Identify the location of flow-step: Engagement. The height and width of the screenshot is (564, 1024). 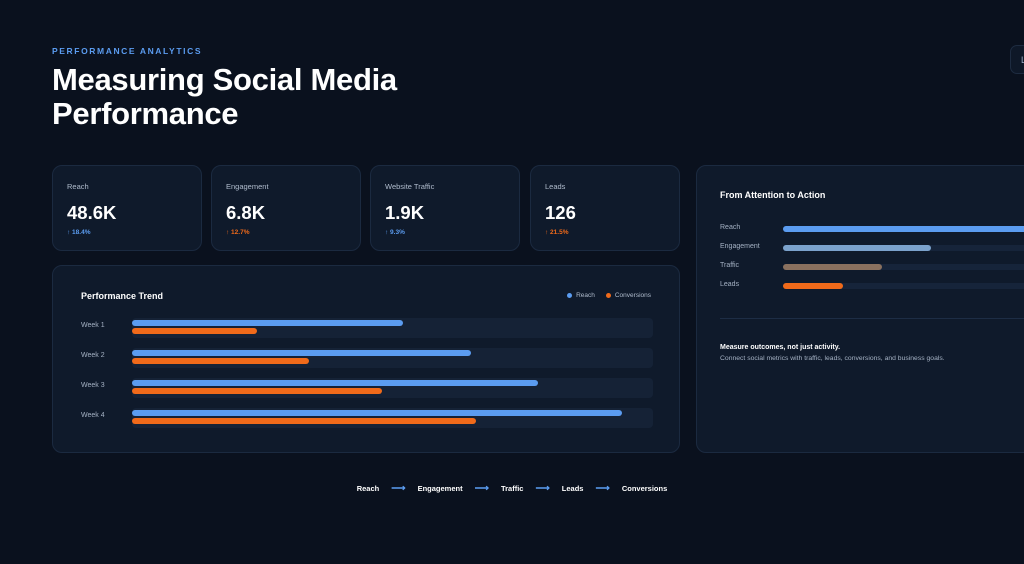
(440, 488).